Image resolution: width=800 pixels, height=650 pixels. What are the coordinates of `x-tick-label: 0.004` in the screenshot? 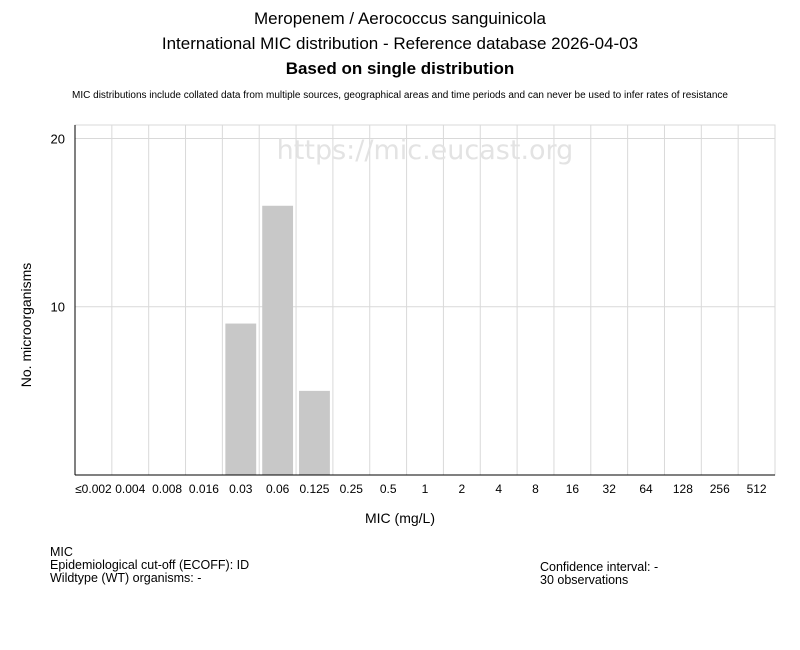 It's located at (130, 489).